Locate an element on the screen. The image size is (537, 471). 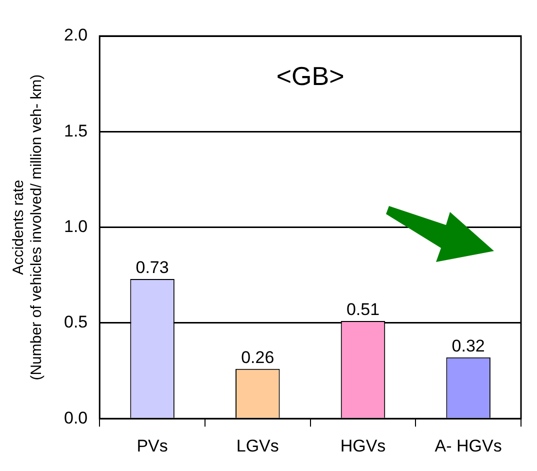
x-tick-label: PVs is located at coordinates (152, 446).